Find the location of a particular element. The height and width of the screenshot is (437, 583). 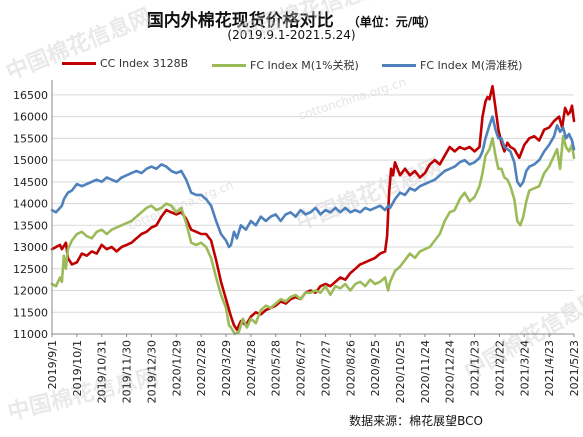

x-tick-label: 2020/6/27 is located at coordinates (301, 368).